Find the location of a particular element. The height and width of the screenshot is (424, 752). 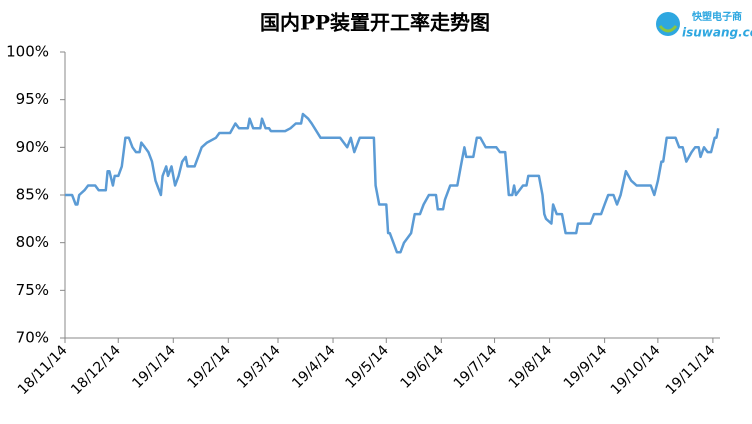

x-tick-label: 19/3/14 is located at coordinates (259, 367).